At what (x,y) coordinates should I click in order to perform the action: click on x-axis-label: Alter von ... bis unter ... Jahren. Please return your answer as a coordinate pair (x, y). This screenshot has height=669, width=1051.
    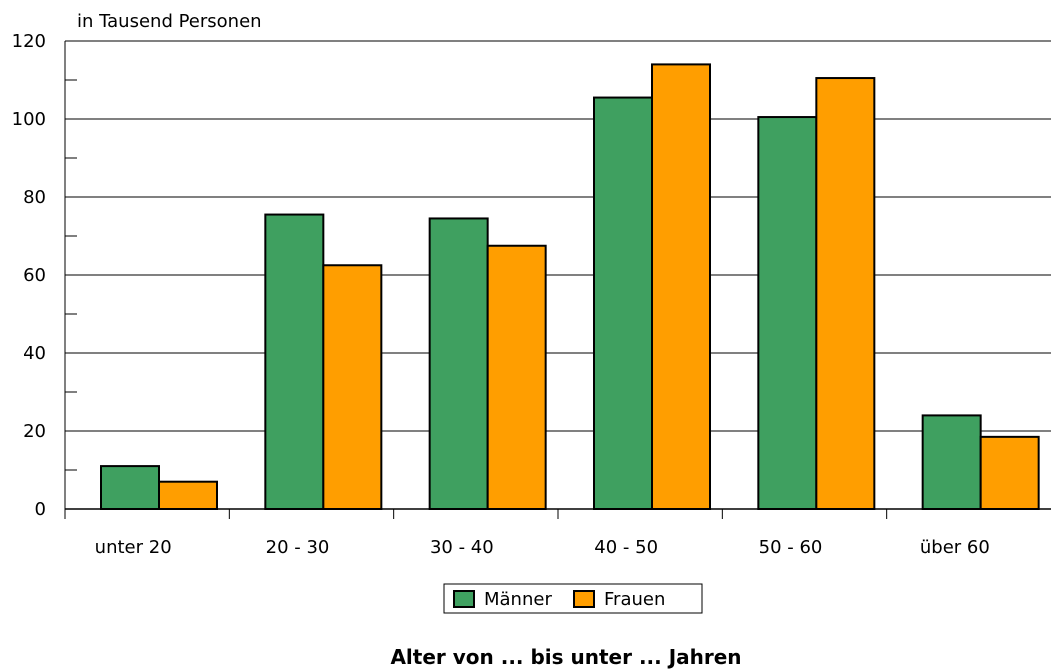
    Looking at the image, I should click on (565, 657).